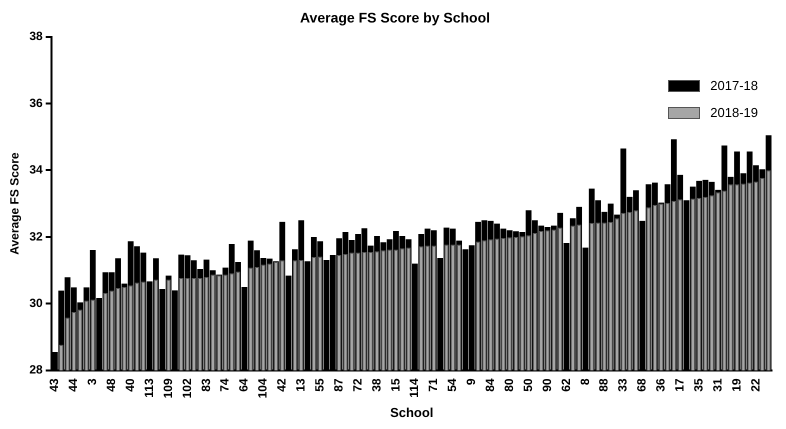  What do you see at coordinates (167, 388) in the screenshot?
I see `x-tick-label: 109` at bounding box center [167, 388].